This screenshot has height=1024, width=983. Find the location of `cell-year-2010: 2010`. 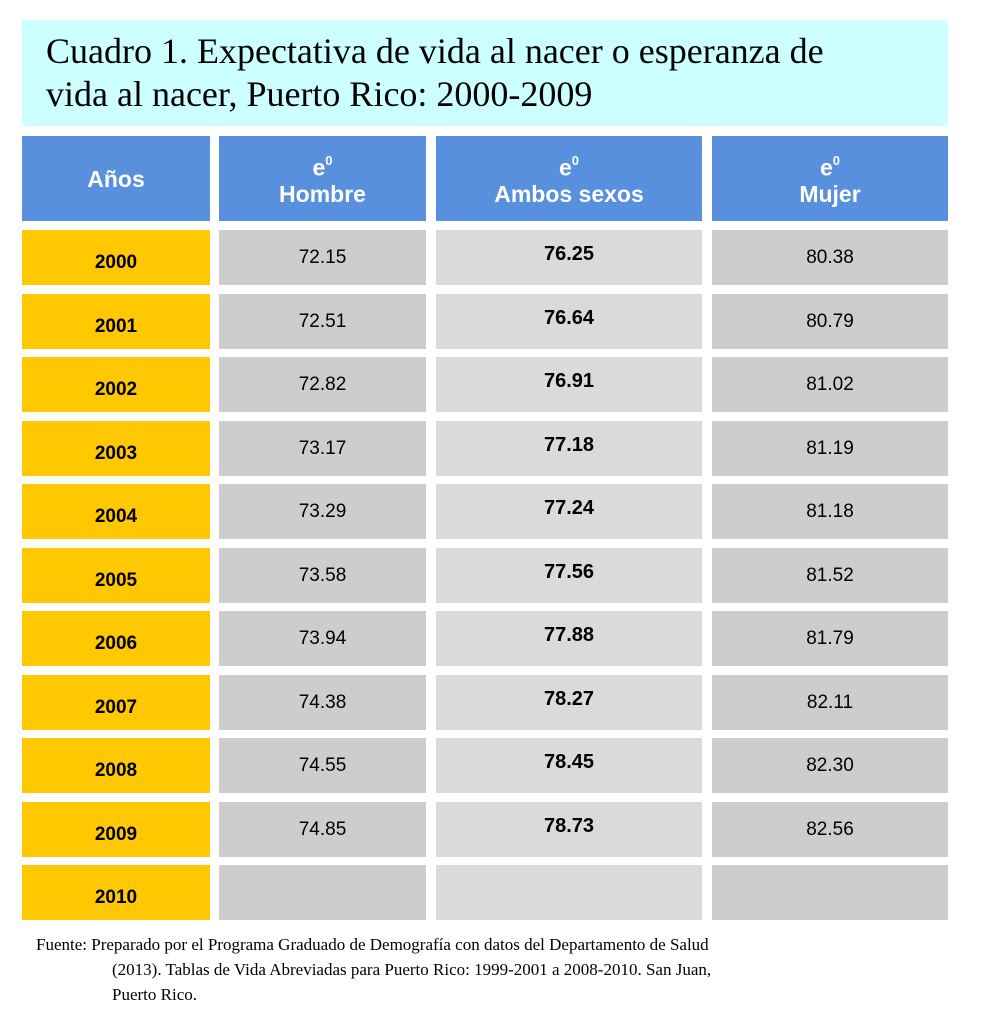

cell-year-2010: 2010 is located at coordinates (116, 892).